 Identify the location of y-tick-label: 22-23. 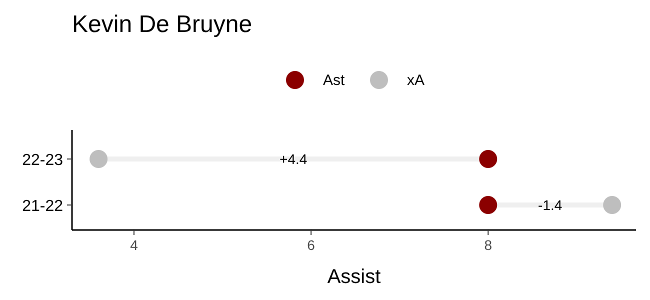
(43, 160).